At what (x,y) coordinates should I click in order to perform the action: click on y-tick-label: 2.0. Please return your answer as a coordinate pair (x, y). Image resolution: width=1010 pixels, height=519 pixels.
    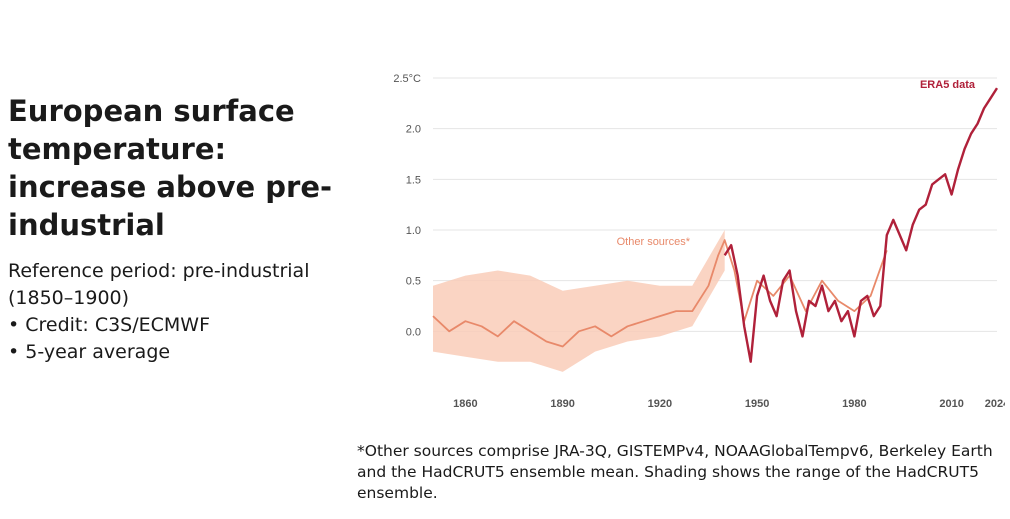
    Looking at the image, I should click on (413, 130).